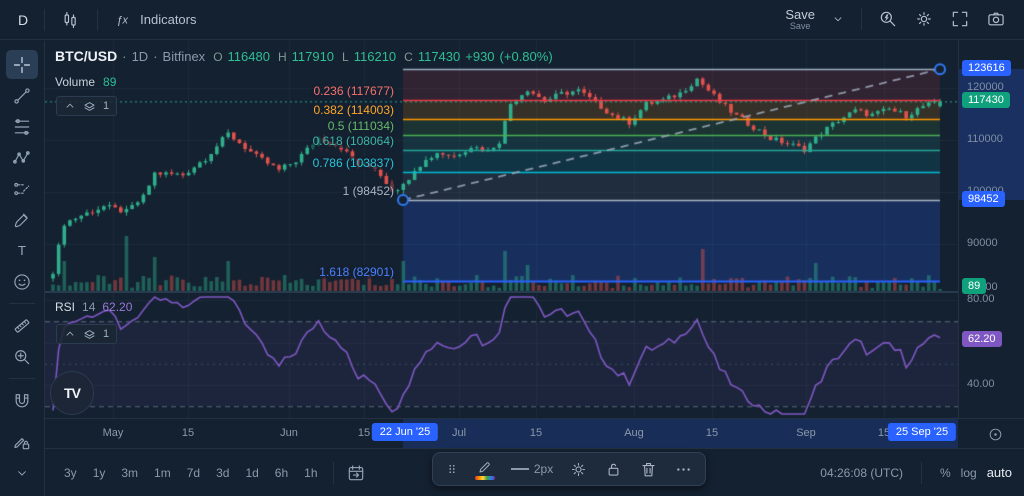 Image resolution: width=1024 pixels, height=496 pixels. I want to click on circle-dot-icon, so click(995, 434).